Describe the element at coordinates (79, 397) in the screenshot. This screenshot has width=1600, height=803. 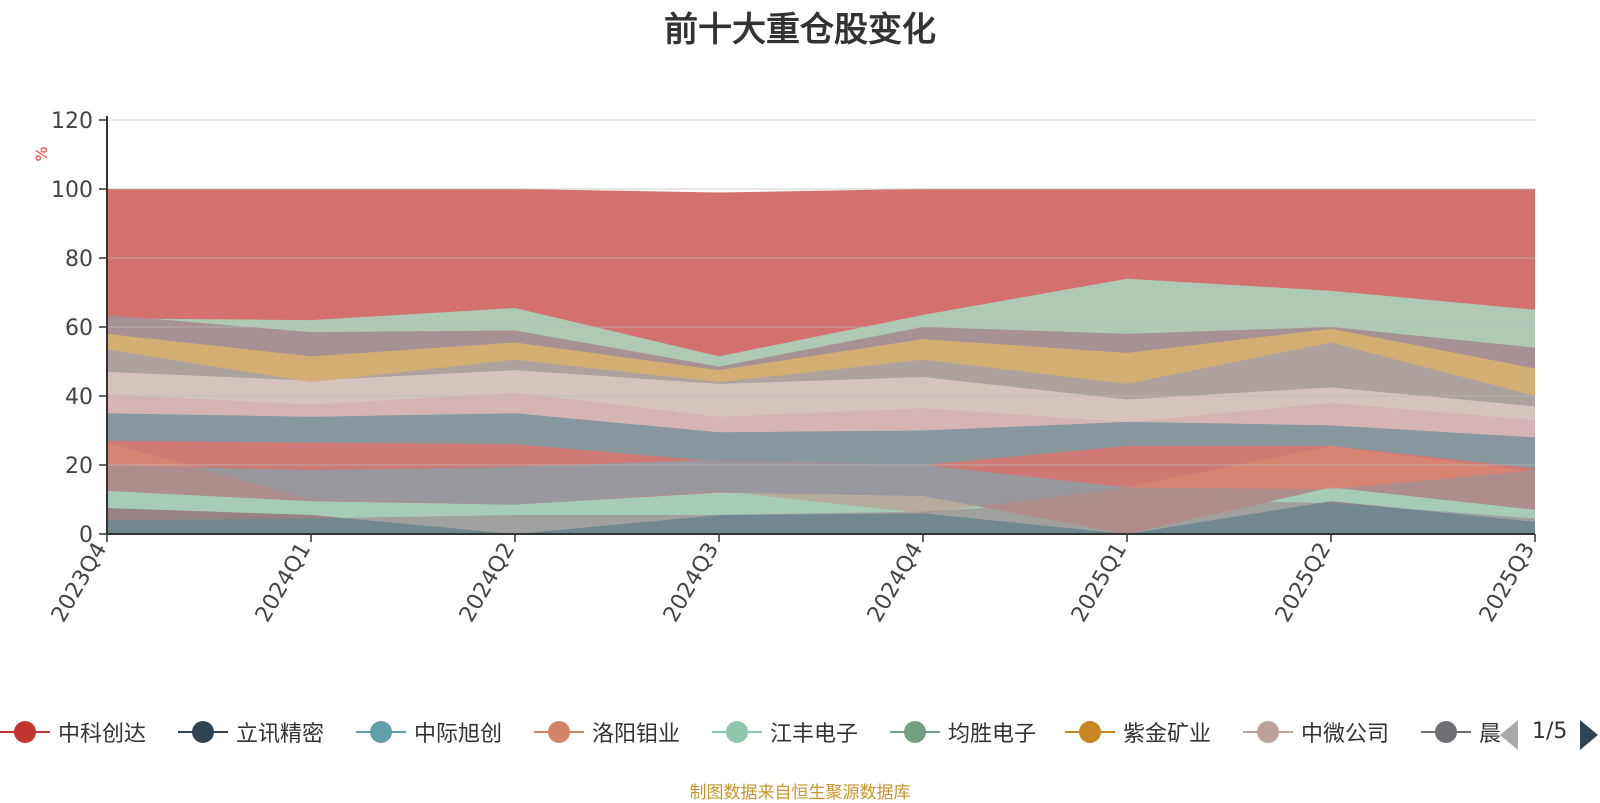
I see `y-tick-label: 40` at that location.